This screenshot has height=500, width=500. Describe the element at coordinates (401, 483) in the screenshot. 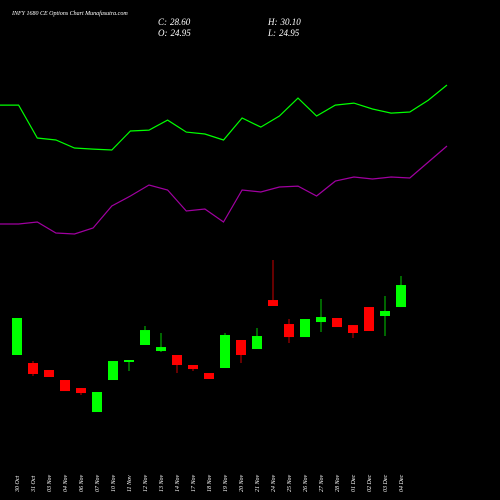

I see `x-tick-label: 04 Dec` at that location.